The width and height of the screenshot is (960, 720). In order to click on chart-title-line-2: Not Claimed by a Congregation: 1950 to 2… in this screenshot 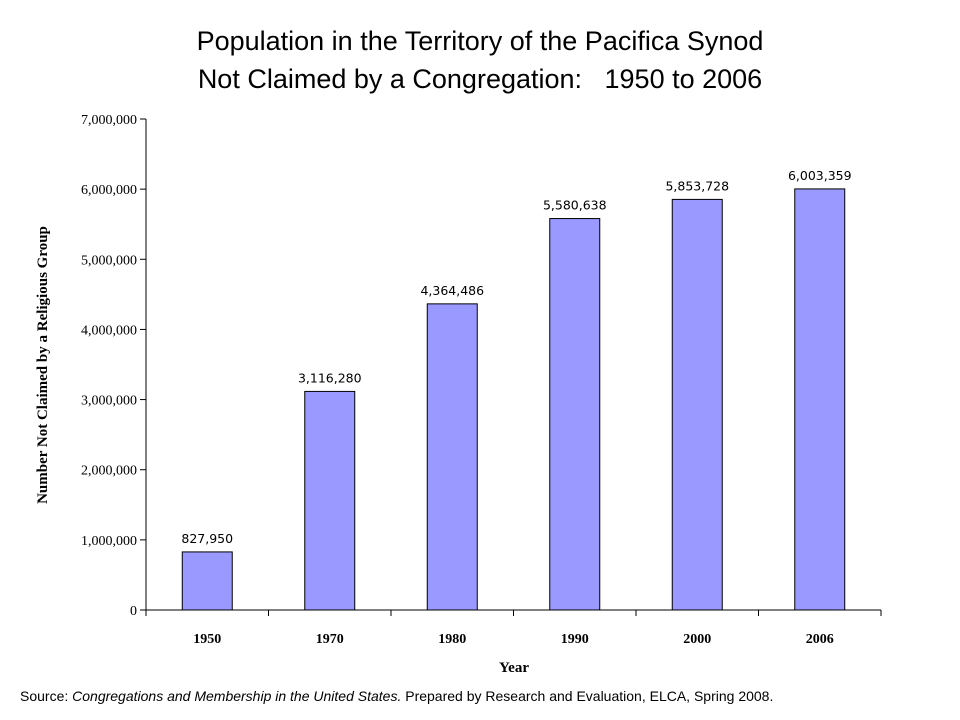, I will do `click(480, 79)`.